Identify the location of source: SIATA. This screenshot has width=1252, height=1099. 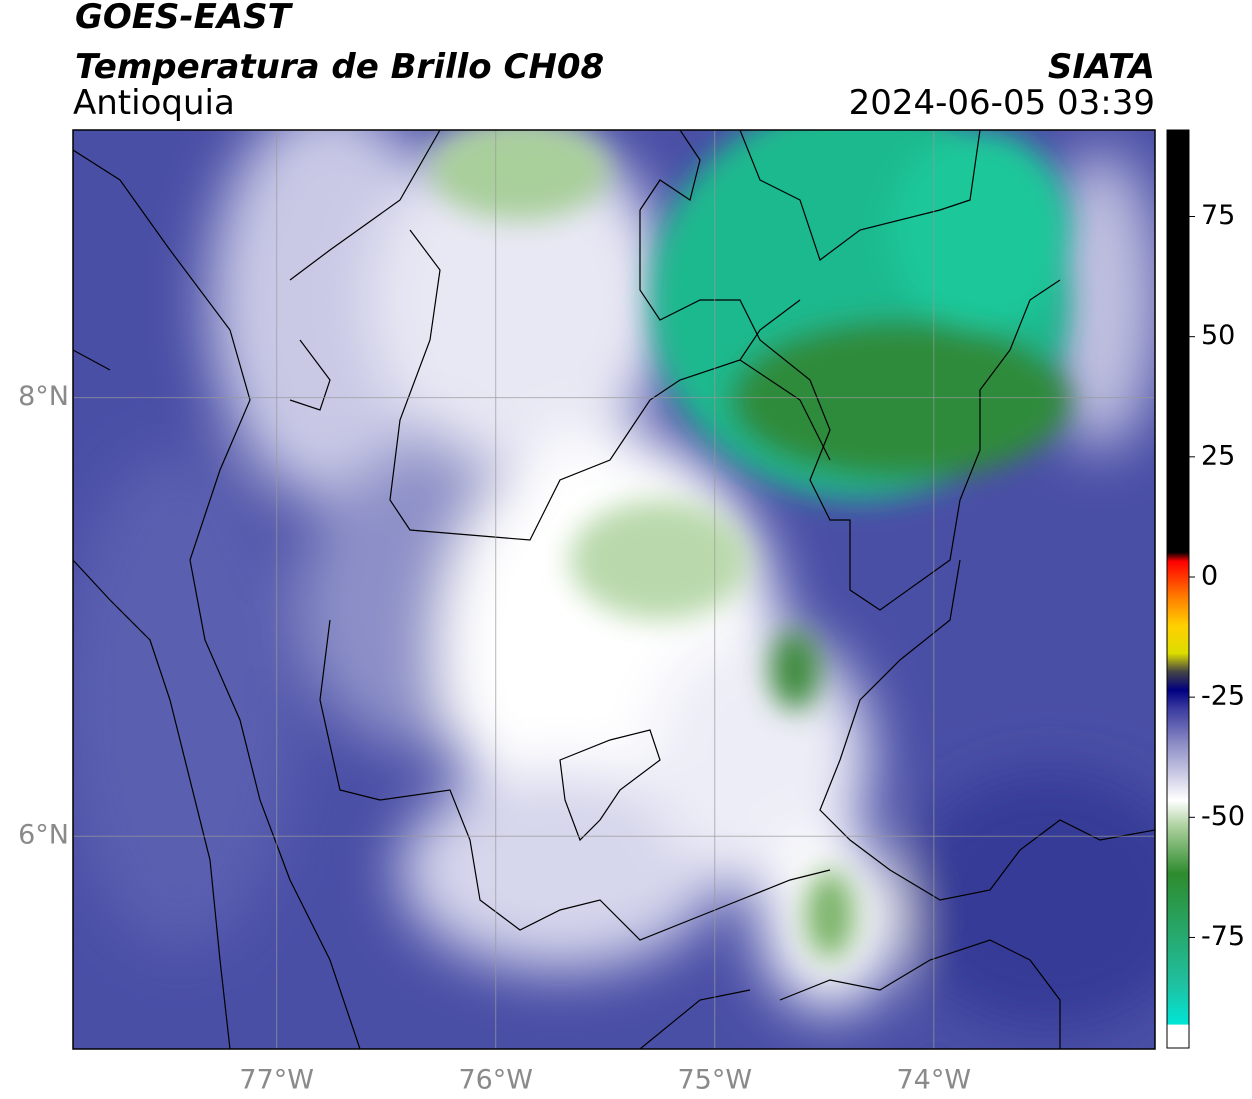
(1101, 67).